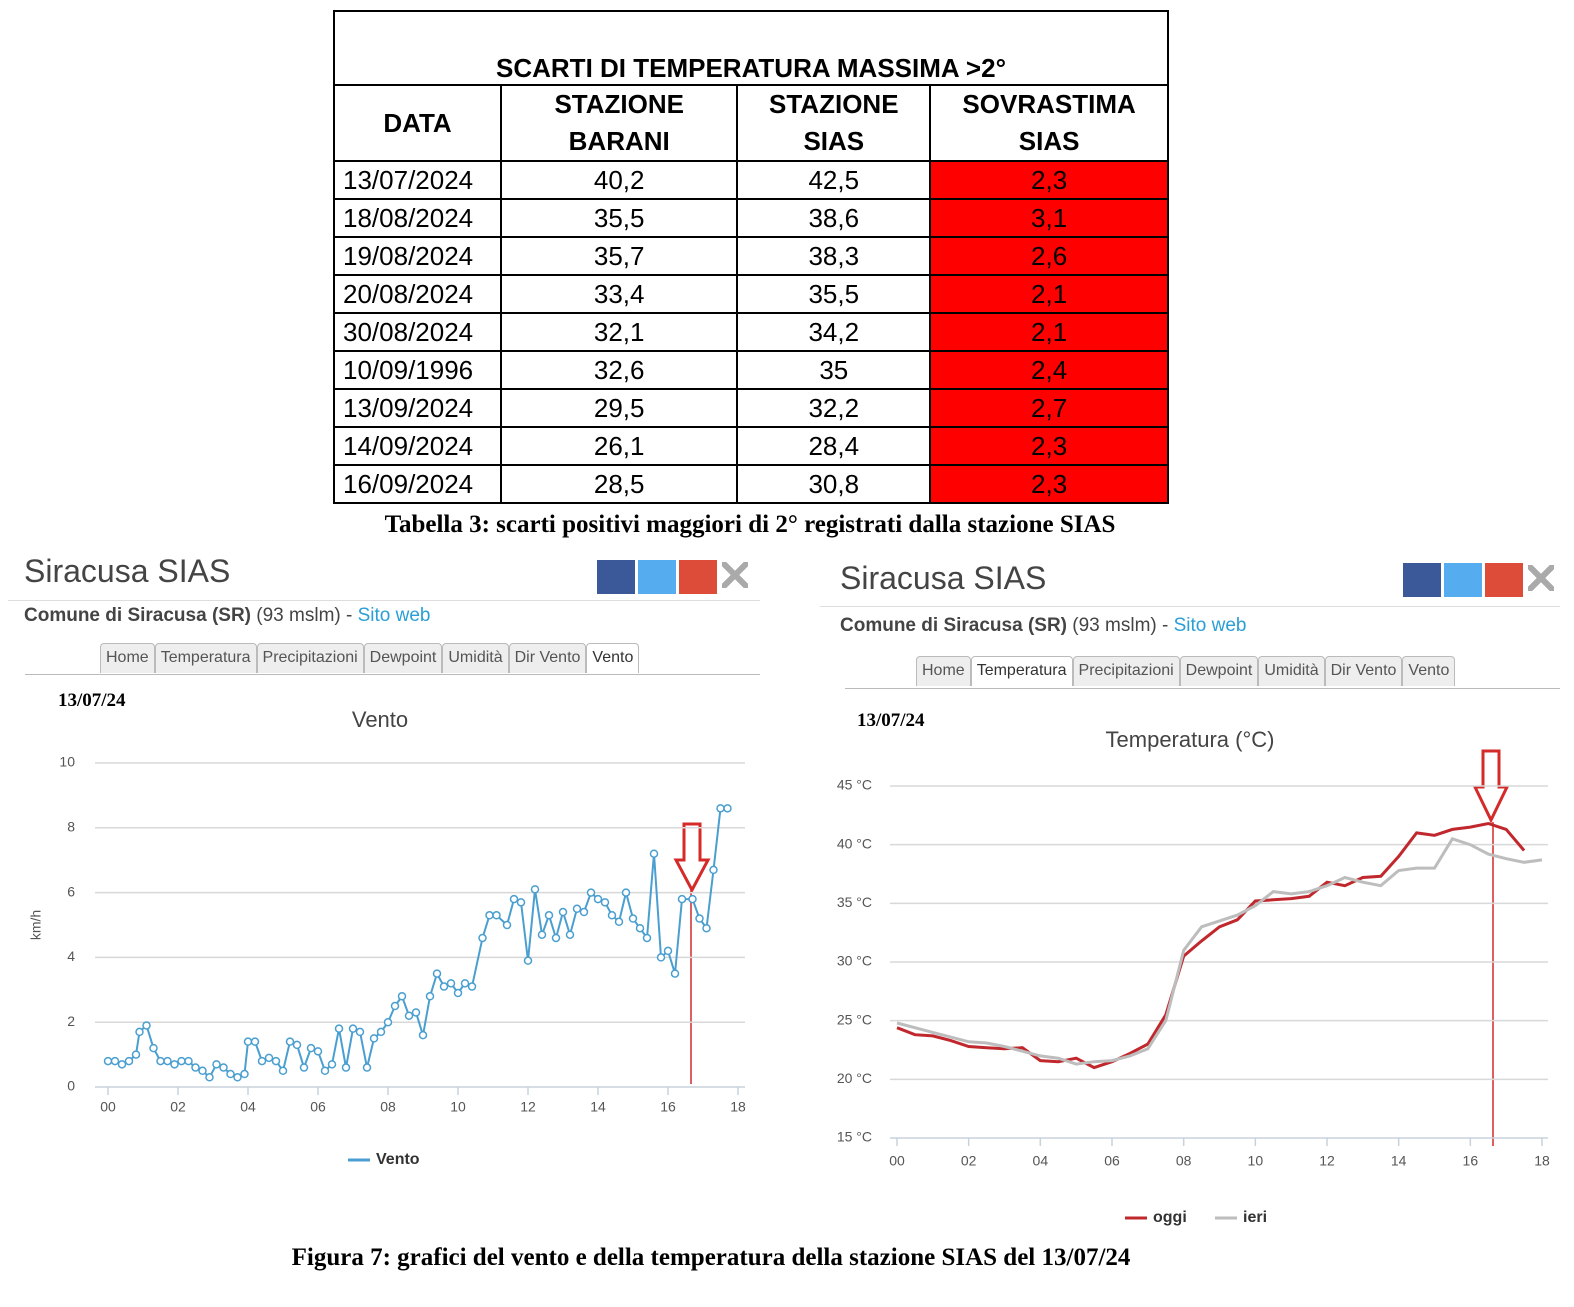 Image resolution: width=1574 pixels, height=1307 pixels. Describe the element at coordinates (417, 484) in the screenshot. I see `table-cell: 16/09/2024` at that location.